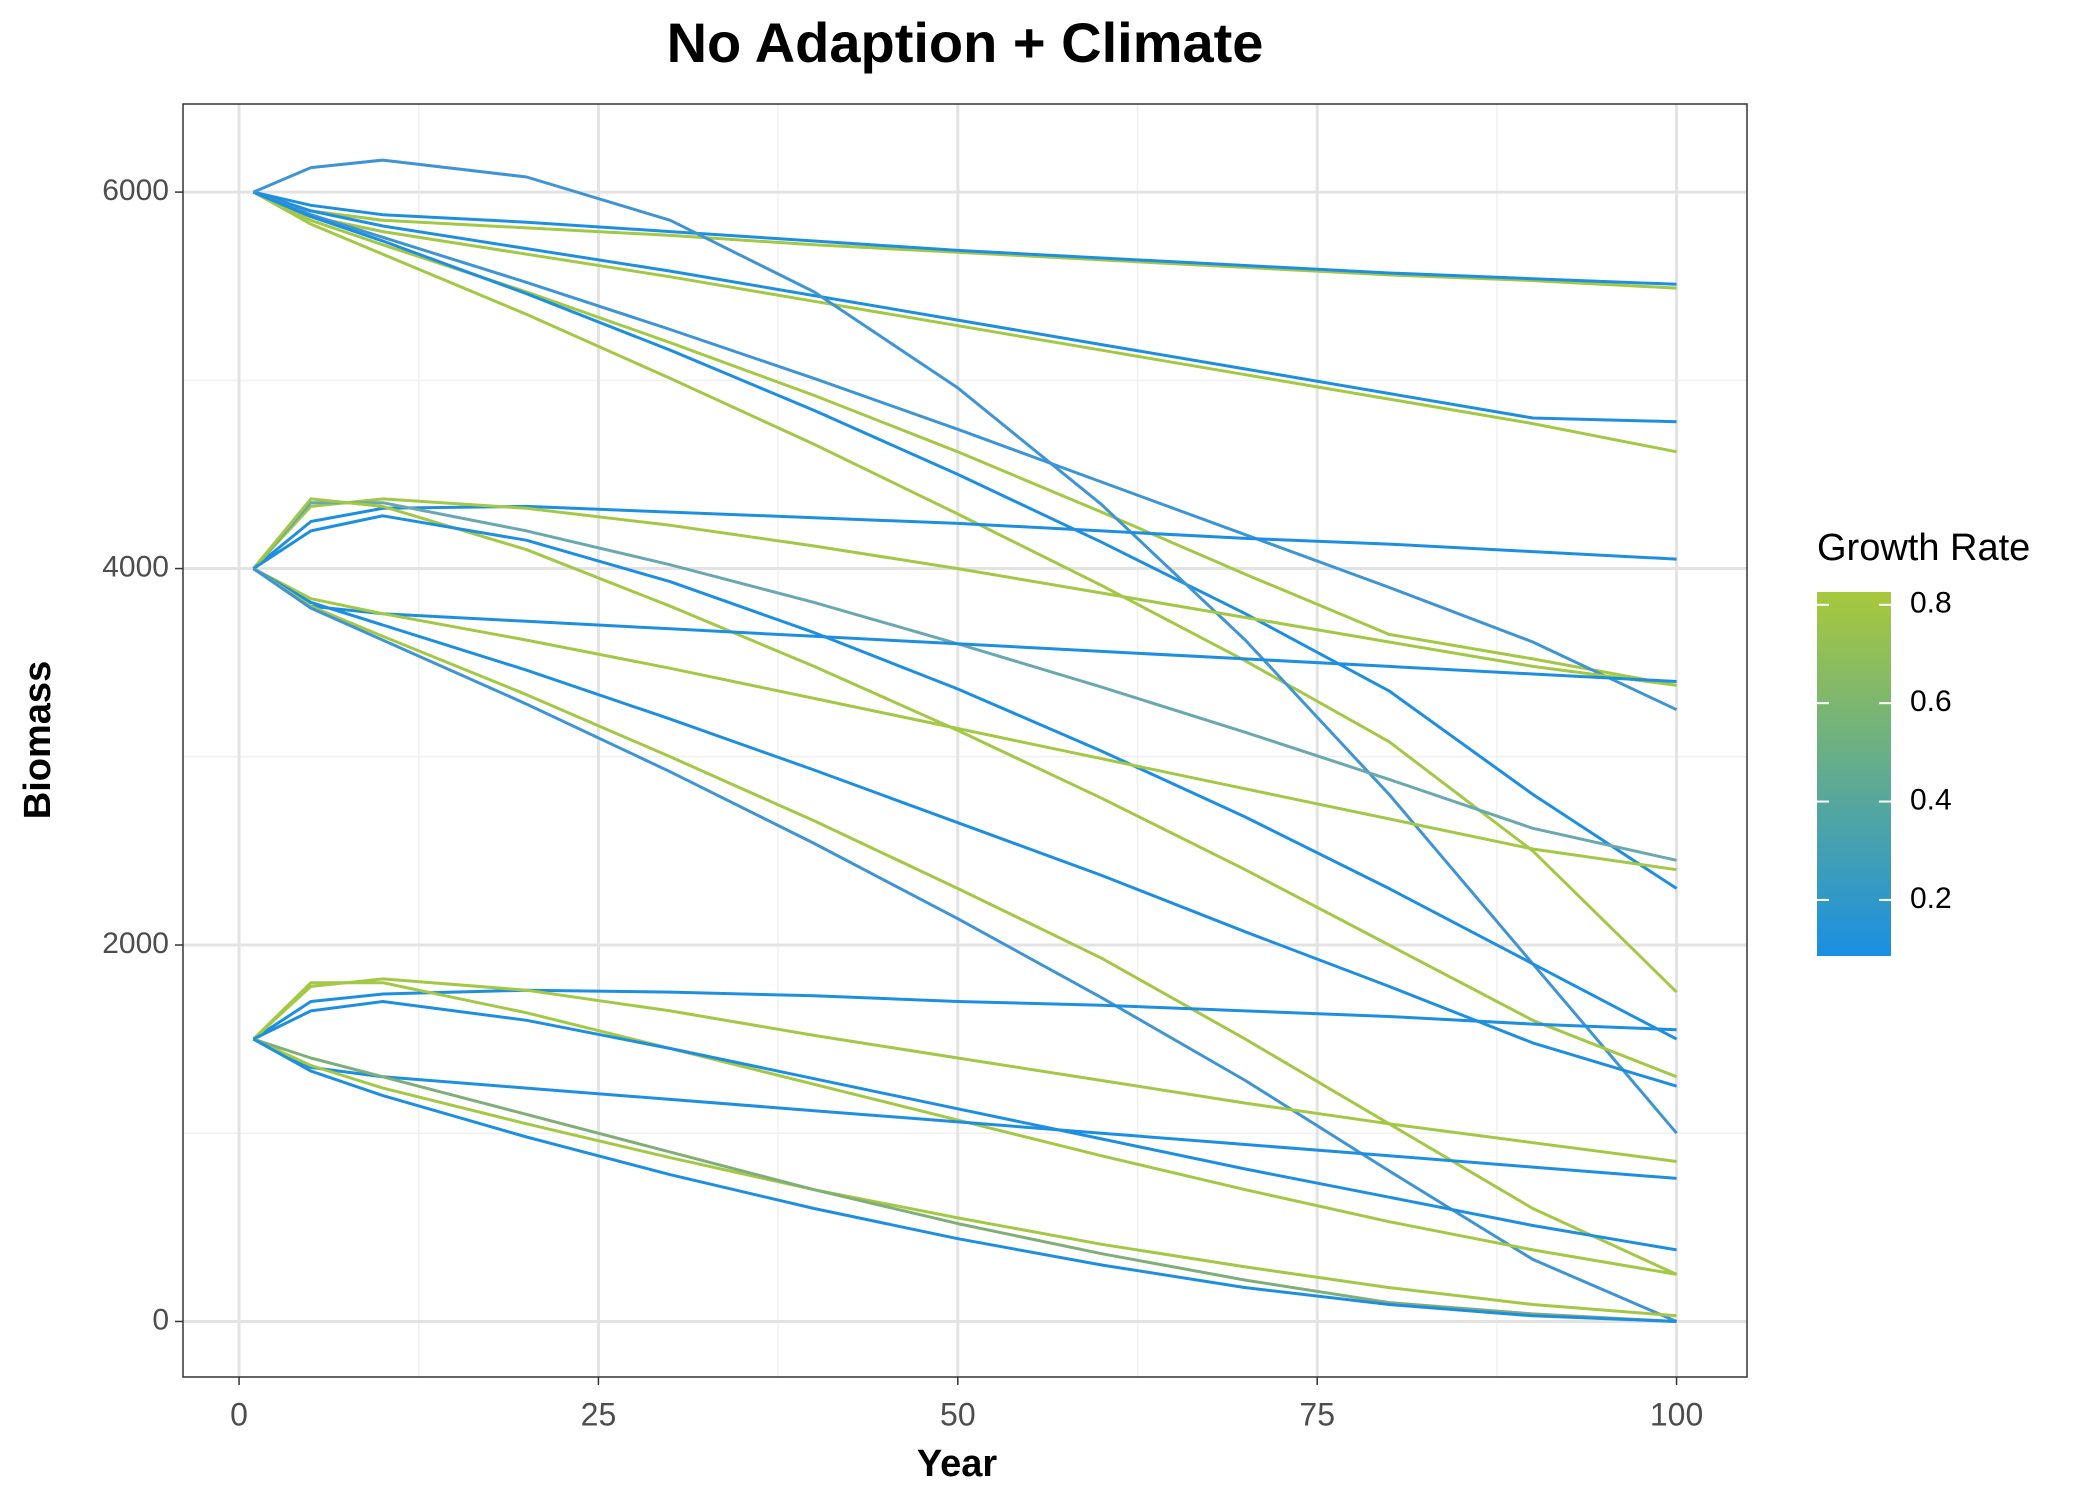 The width and height of the screenshot is (2099, 1499). Describe the element at coordinates (1931, 701) in the screenshot. I see `colorbar-tick-label: 0.6` at that location.